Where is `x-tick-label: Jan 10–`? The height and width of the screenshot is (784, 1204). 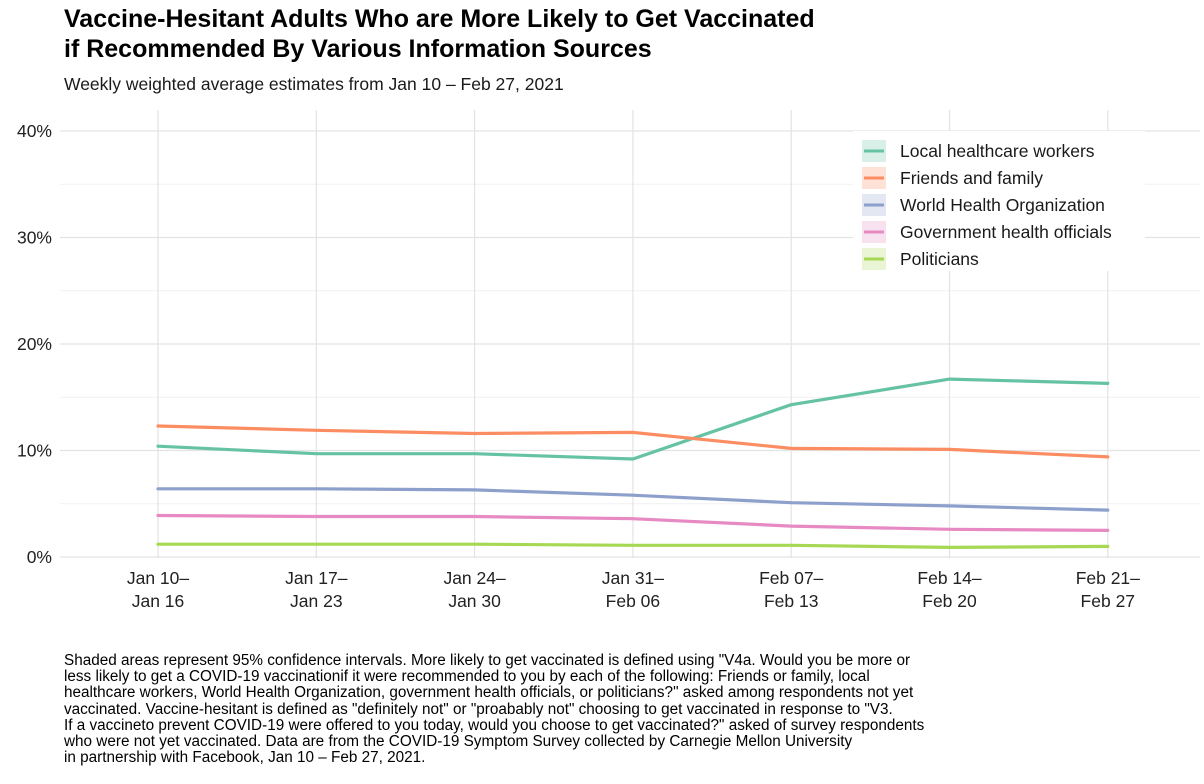
x-tick-label: Jan 10– is located at coordinates (158, 578).